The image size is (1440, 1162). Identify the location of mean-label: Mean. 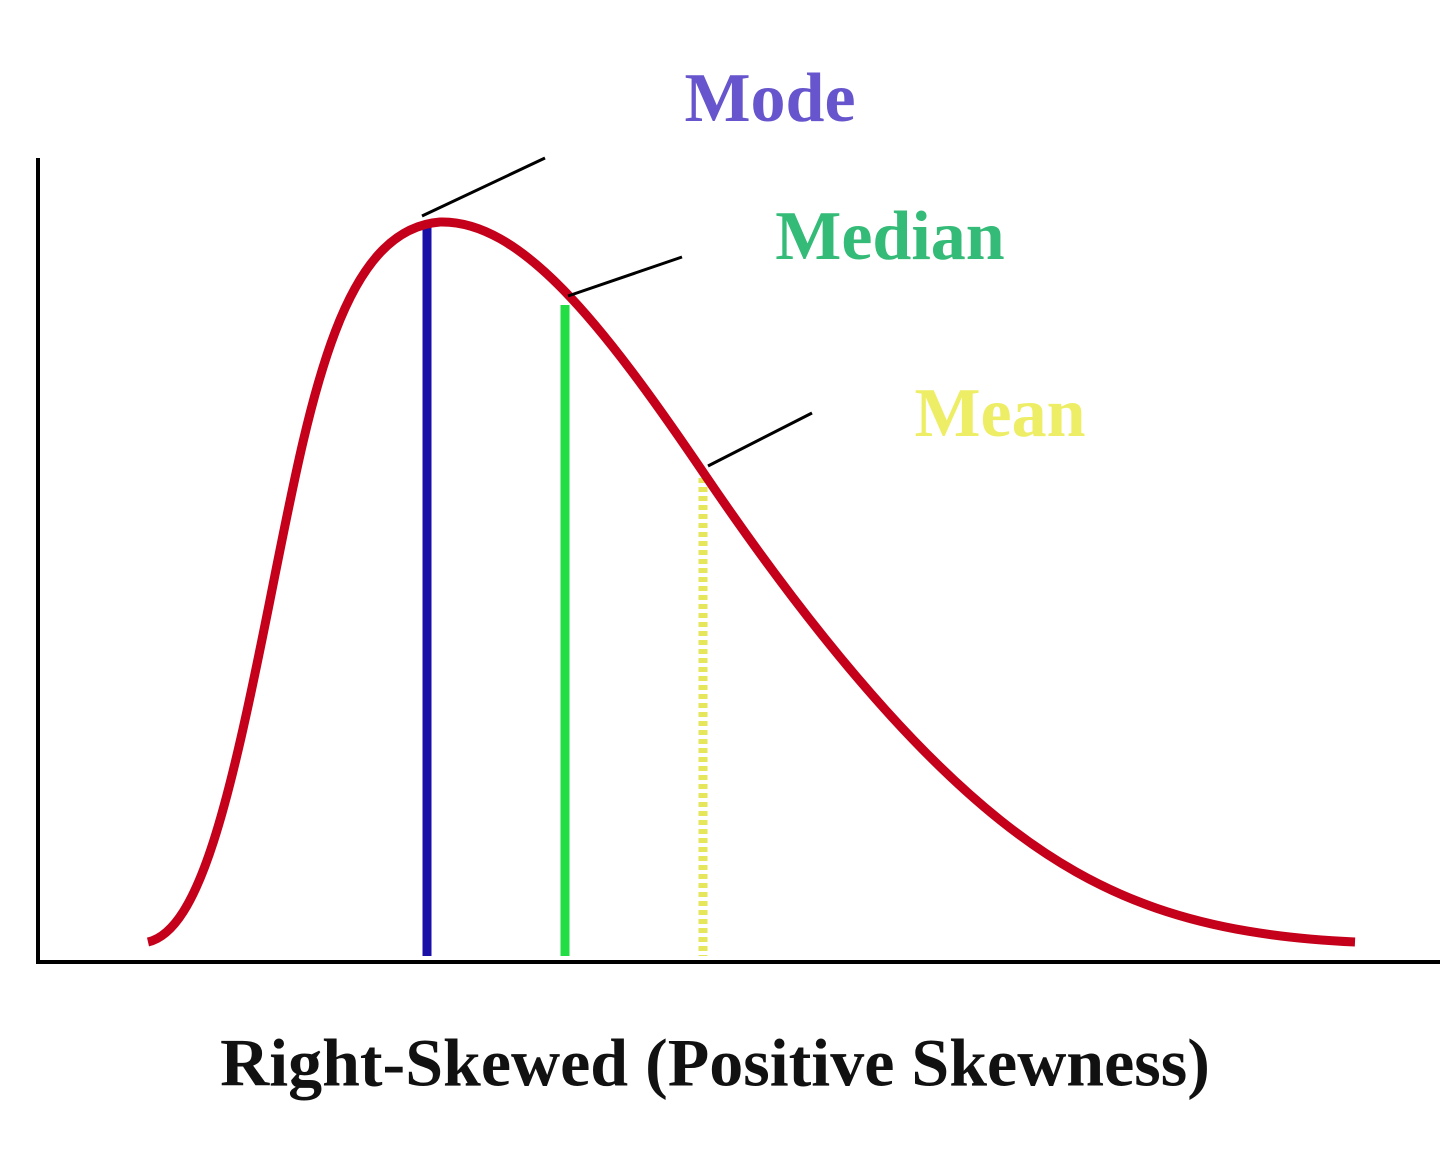
(999, 413).